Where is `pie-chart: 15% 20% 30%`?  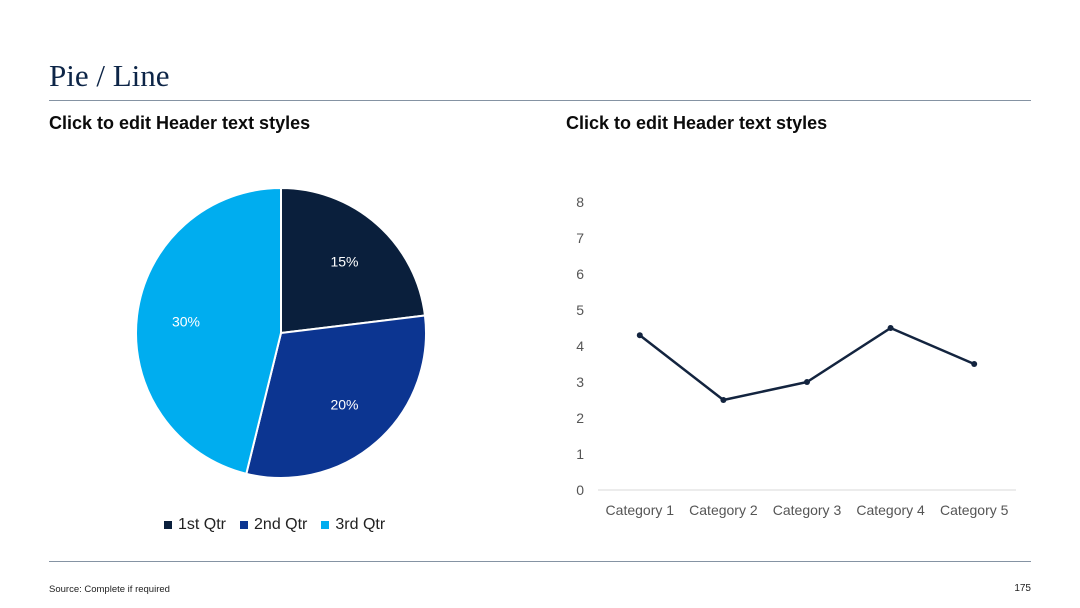
pie-chart: 15% 20% 30% is located at coordinates (281, 332).